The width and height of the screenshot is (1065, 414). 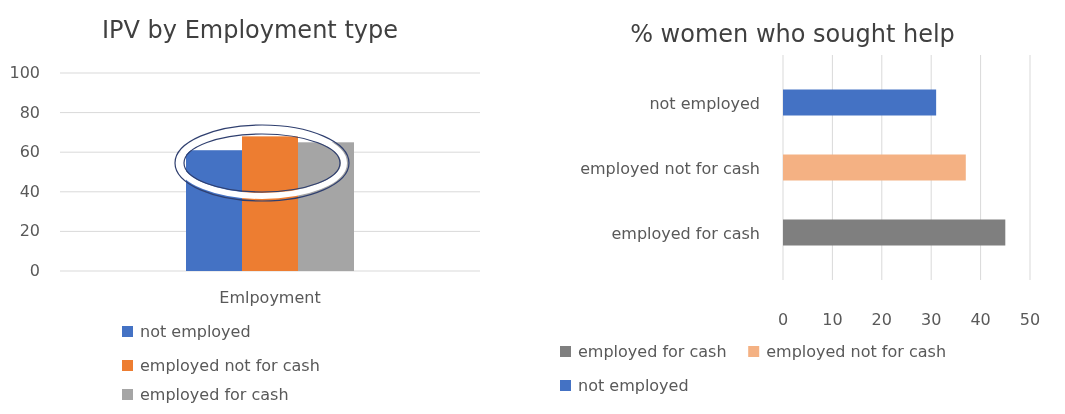 I want to click on x-tick-label: 50, so click(x=1030, y=319).